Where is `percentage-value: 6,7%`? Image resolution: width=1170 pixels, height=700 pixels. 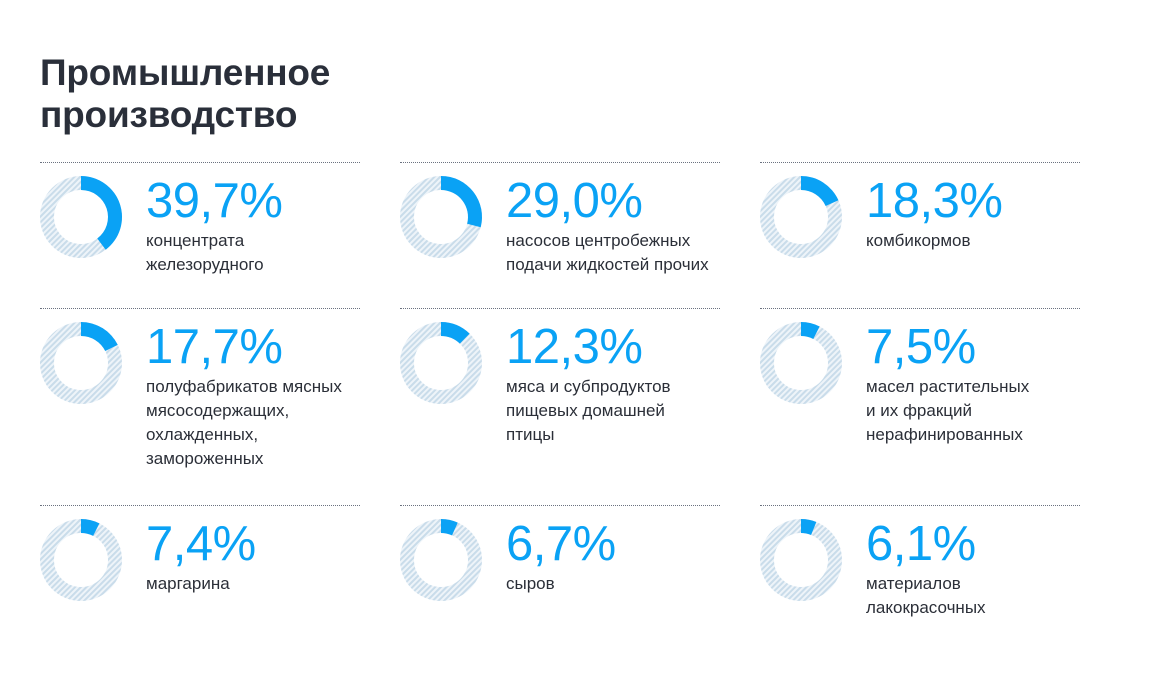
percentage-value: 6,7% is located at coordinates (561, 544).